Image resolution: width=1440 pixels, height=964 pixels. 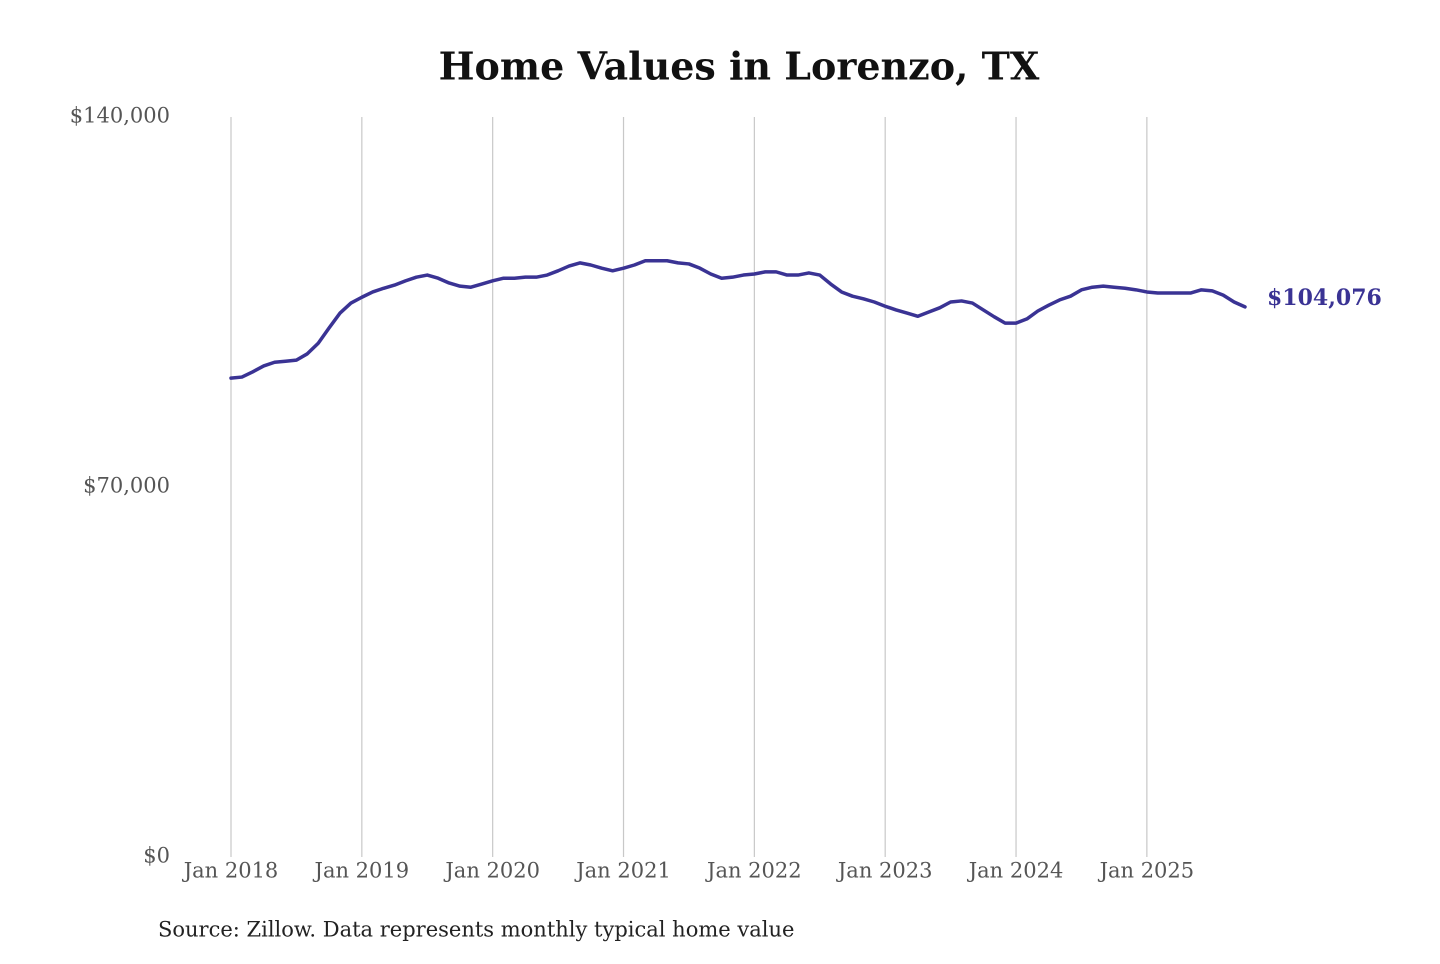 What do you see at coordinates (361, 871) in the screenshot?
I see `x-tick-label: Jan 2019` at bounding box center [361, 871].